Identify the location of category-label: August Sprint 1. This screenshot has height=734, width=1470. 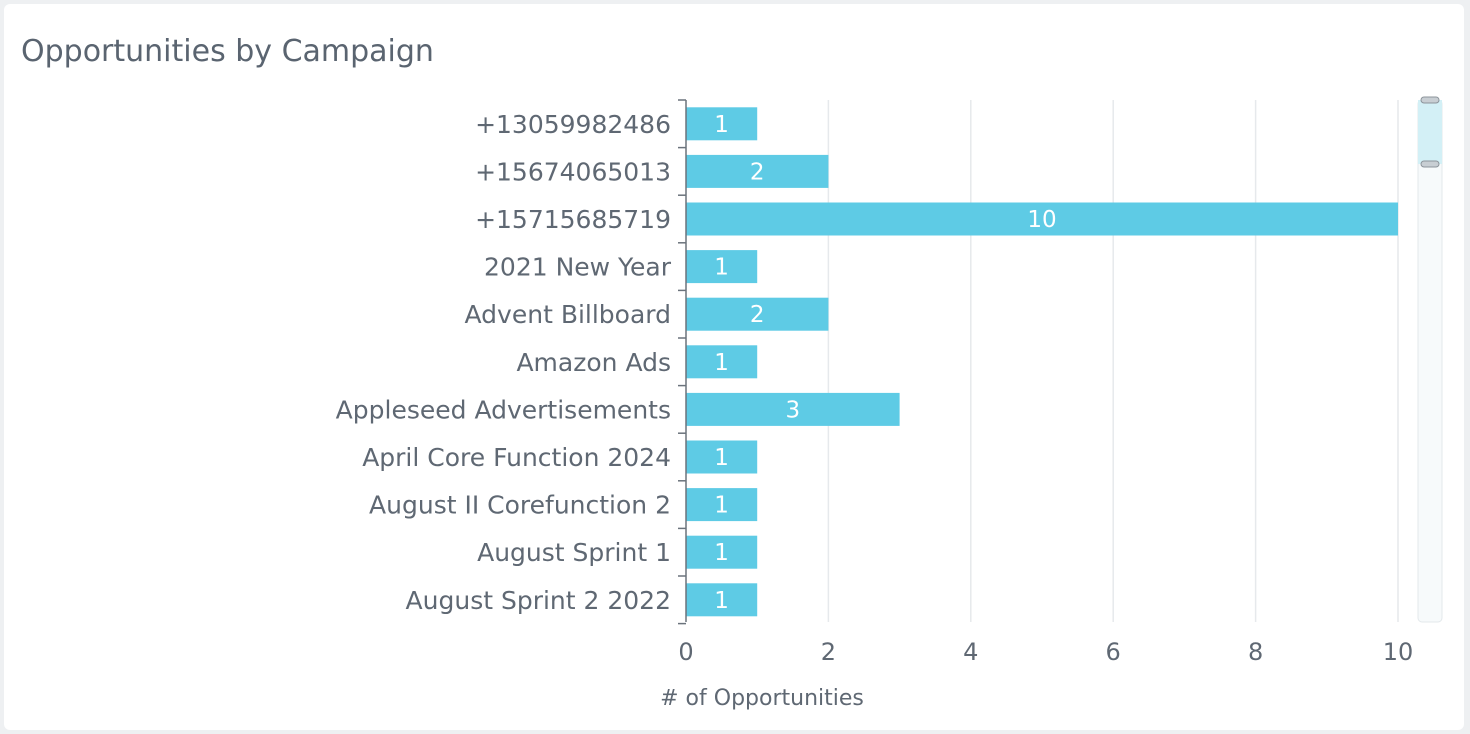
(574, 552).